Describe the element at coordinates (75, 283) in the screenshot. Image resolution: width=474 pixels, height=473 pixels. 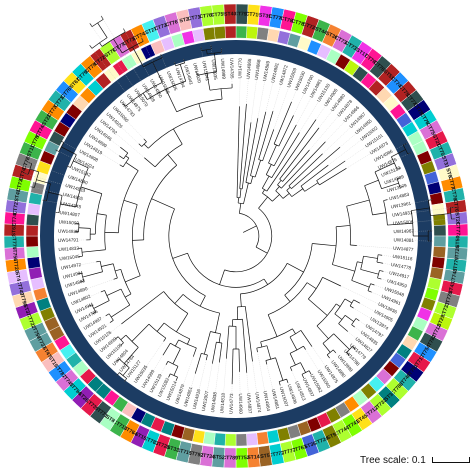
I see `leaf-label: UW14893` at that location.